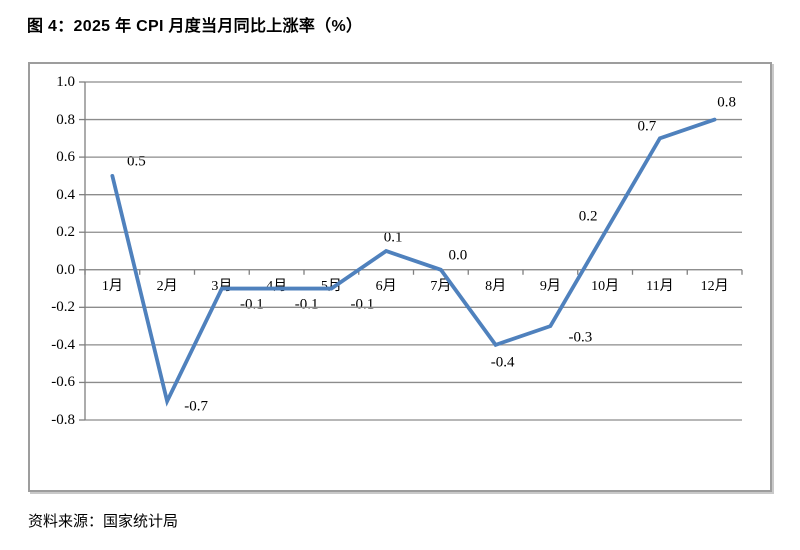 This screenshot has height=550, width=800. I want to click on y-axis-label: 0.0, so click(65, 269).